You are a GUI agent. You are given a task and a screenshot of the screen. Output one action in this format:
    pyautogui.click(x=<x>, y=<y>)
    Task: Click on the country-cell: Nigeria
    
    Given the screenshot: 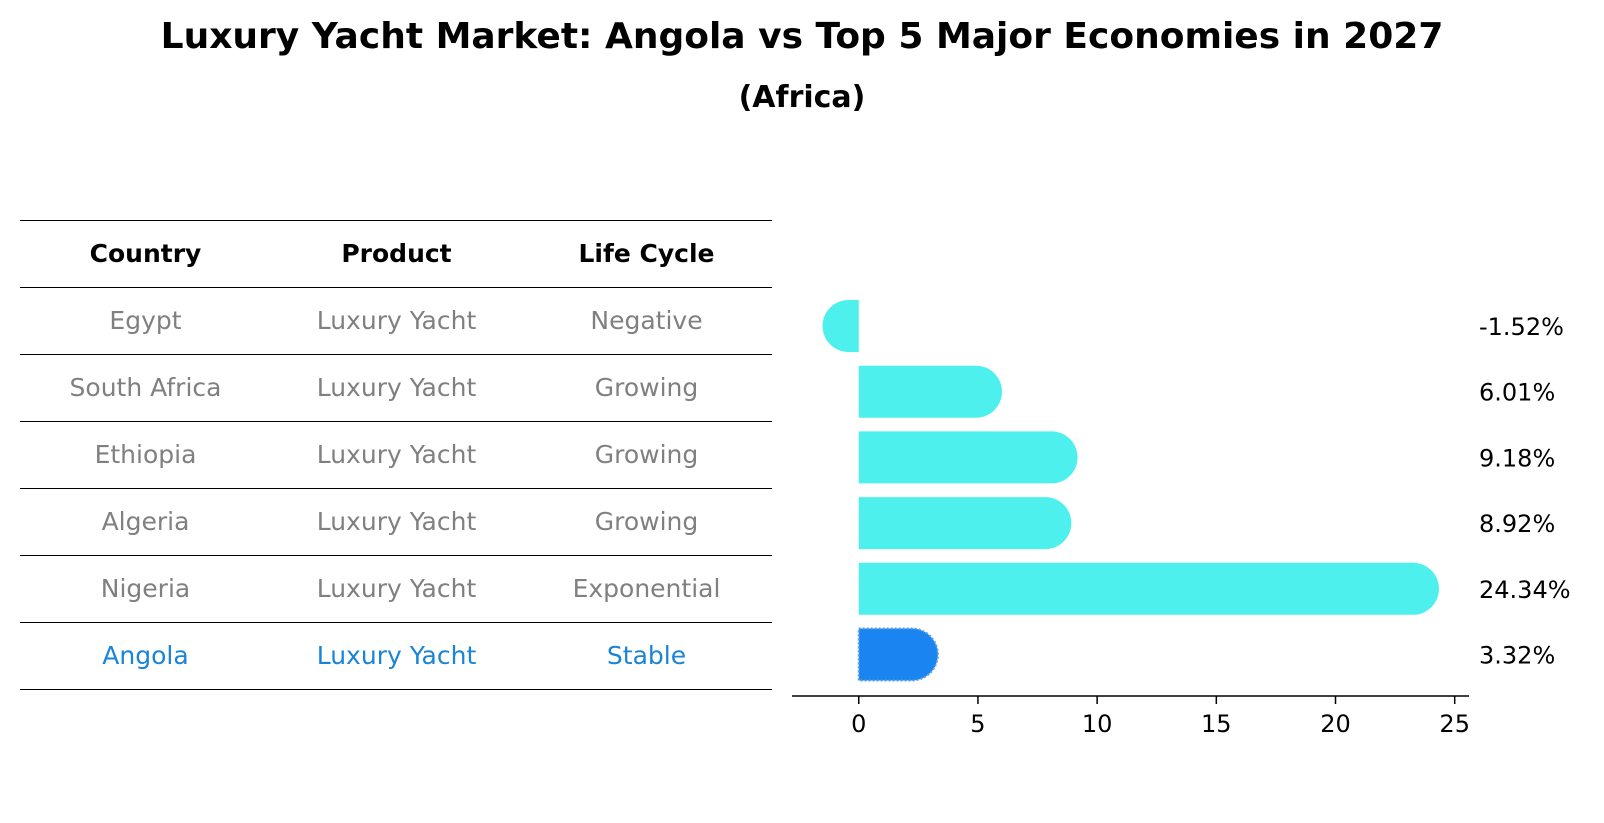 What is the action you would take?
    pyautogui.click(x=145, y=588)
    